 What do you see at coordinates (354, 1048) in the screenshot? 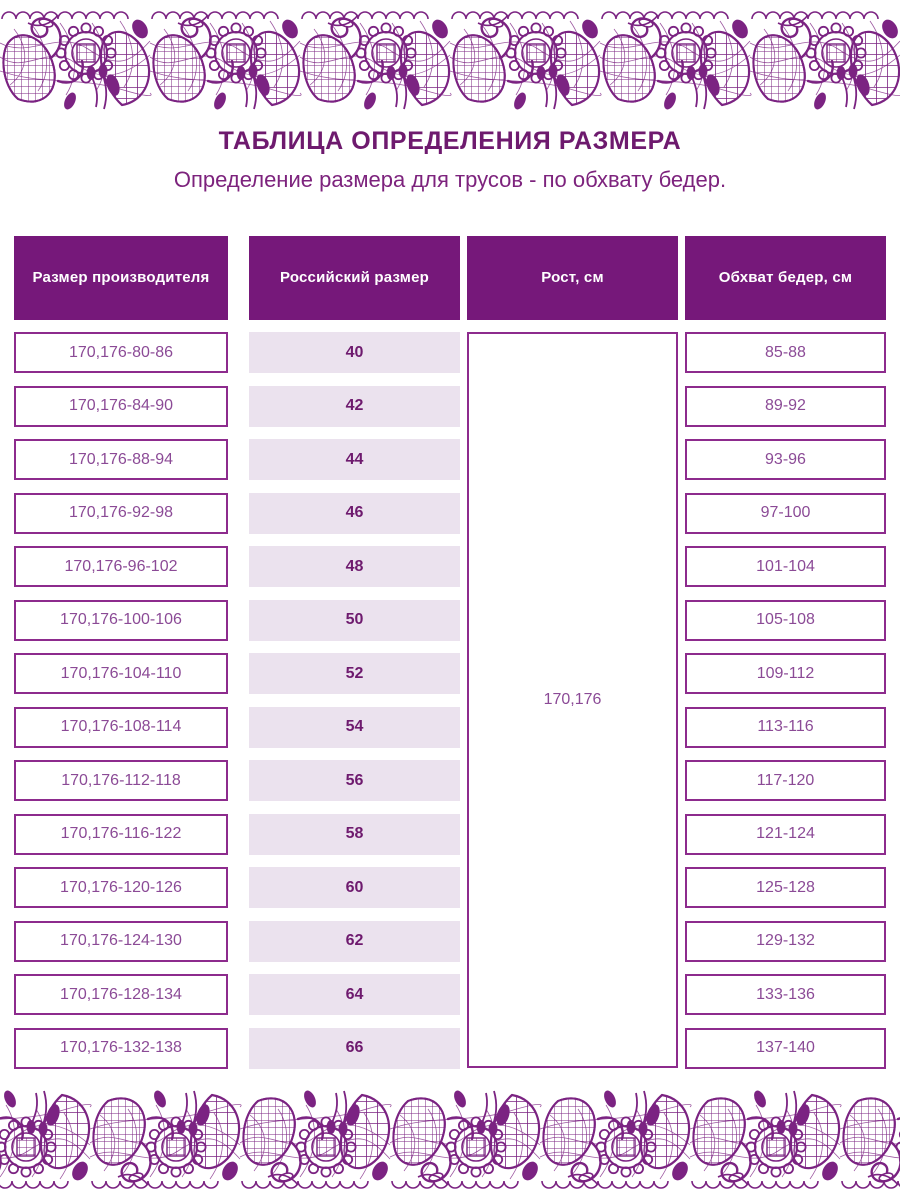
I see `table-cell: 66` at bounding box center [354, 1048].